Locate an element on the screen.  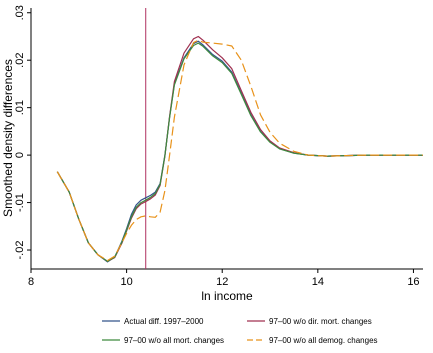
y-tick-label: -.02 is located at coordinates (20, 250).